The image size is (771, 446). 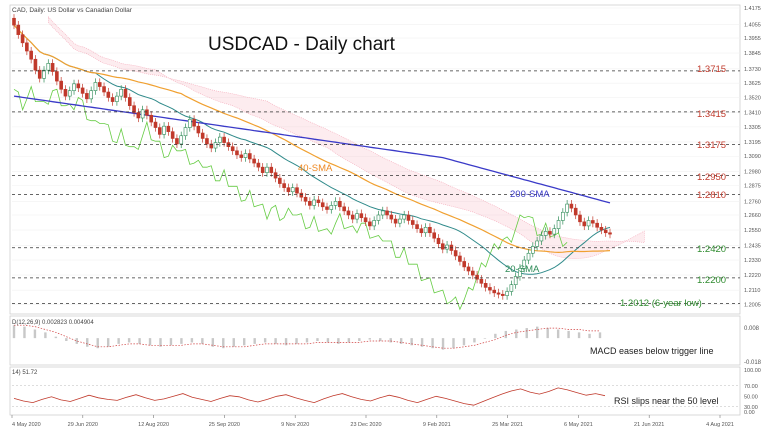 What do you see at coordinates (315, 168) in the screenshot?
I see `sma40-label: 40-SMA` at bounding box center [315, 168].